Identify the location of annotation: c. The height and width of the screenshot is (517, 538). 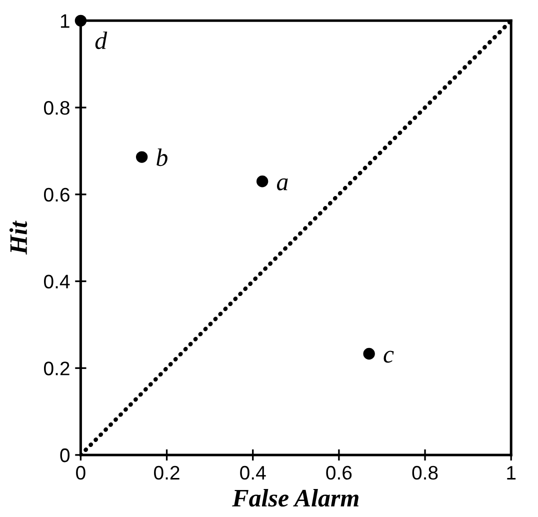
(389, 356).